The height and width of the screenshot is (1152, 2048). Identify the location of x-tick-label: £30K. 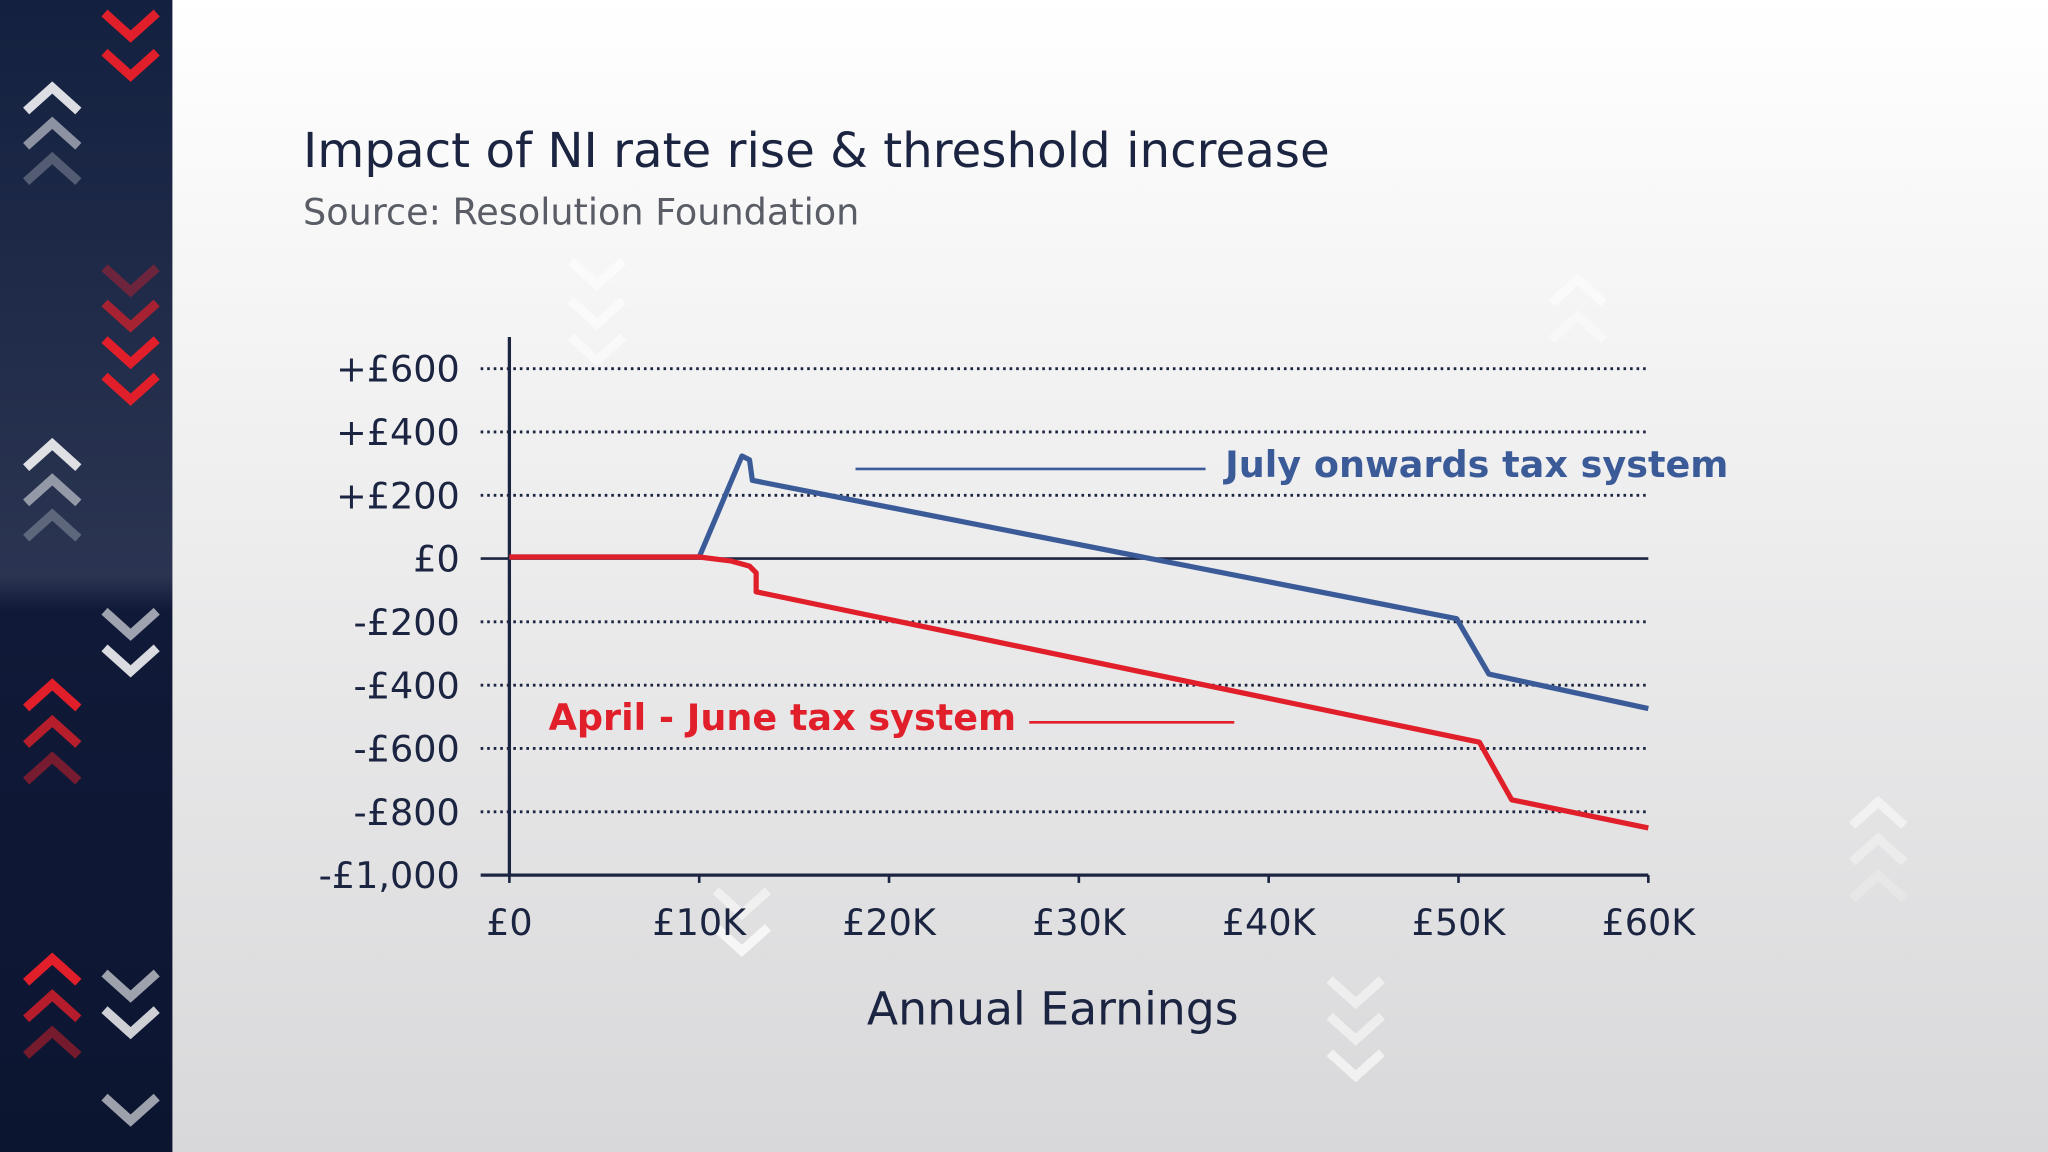
(1079, 922).